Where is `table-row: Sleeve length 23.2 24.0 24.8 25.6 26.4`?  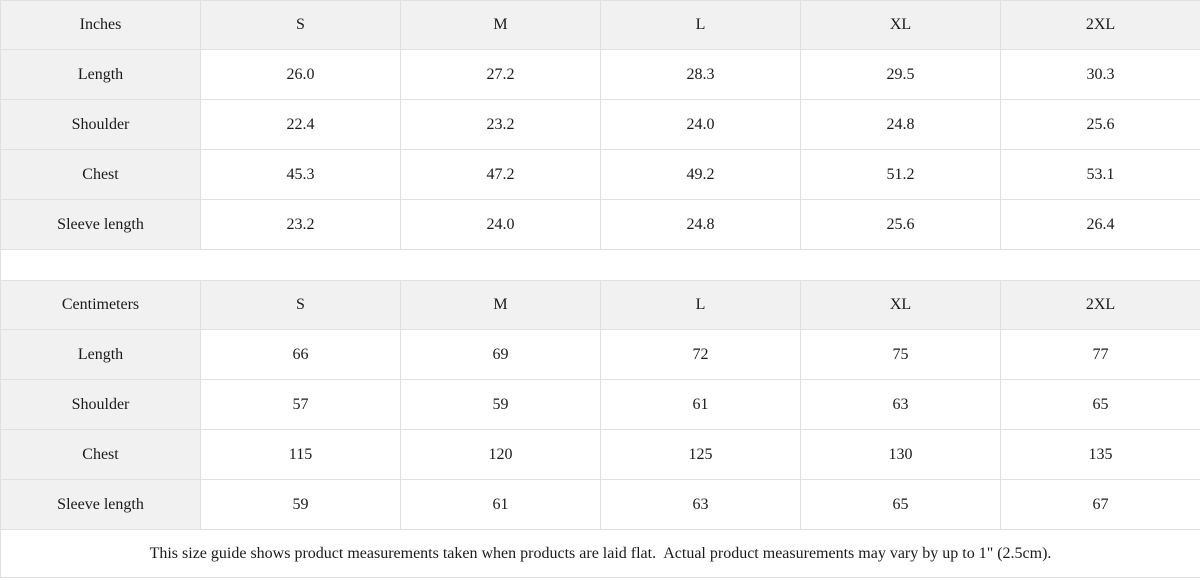
table-row: Sleeve length 23.2 24.0 24.8 25.6 26.4 is located at coordinates (600, 224).